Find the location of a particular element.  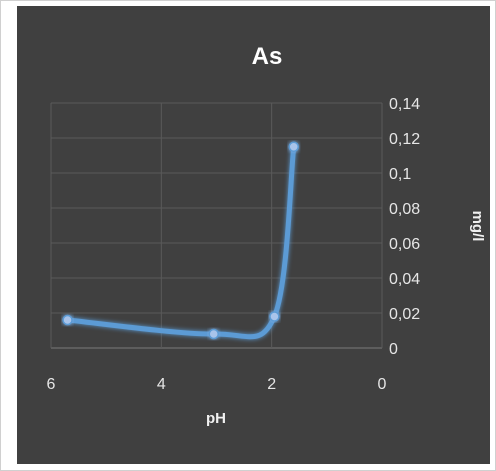

y-tick-label: 0,1 is located at coordinates (400, 174).